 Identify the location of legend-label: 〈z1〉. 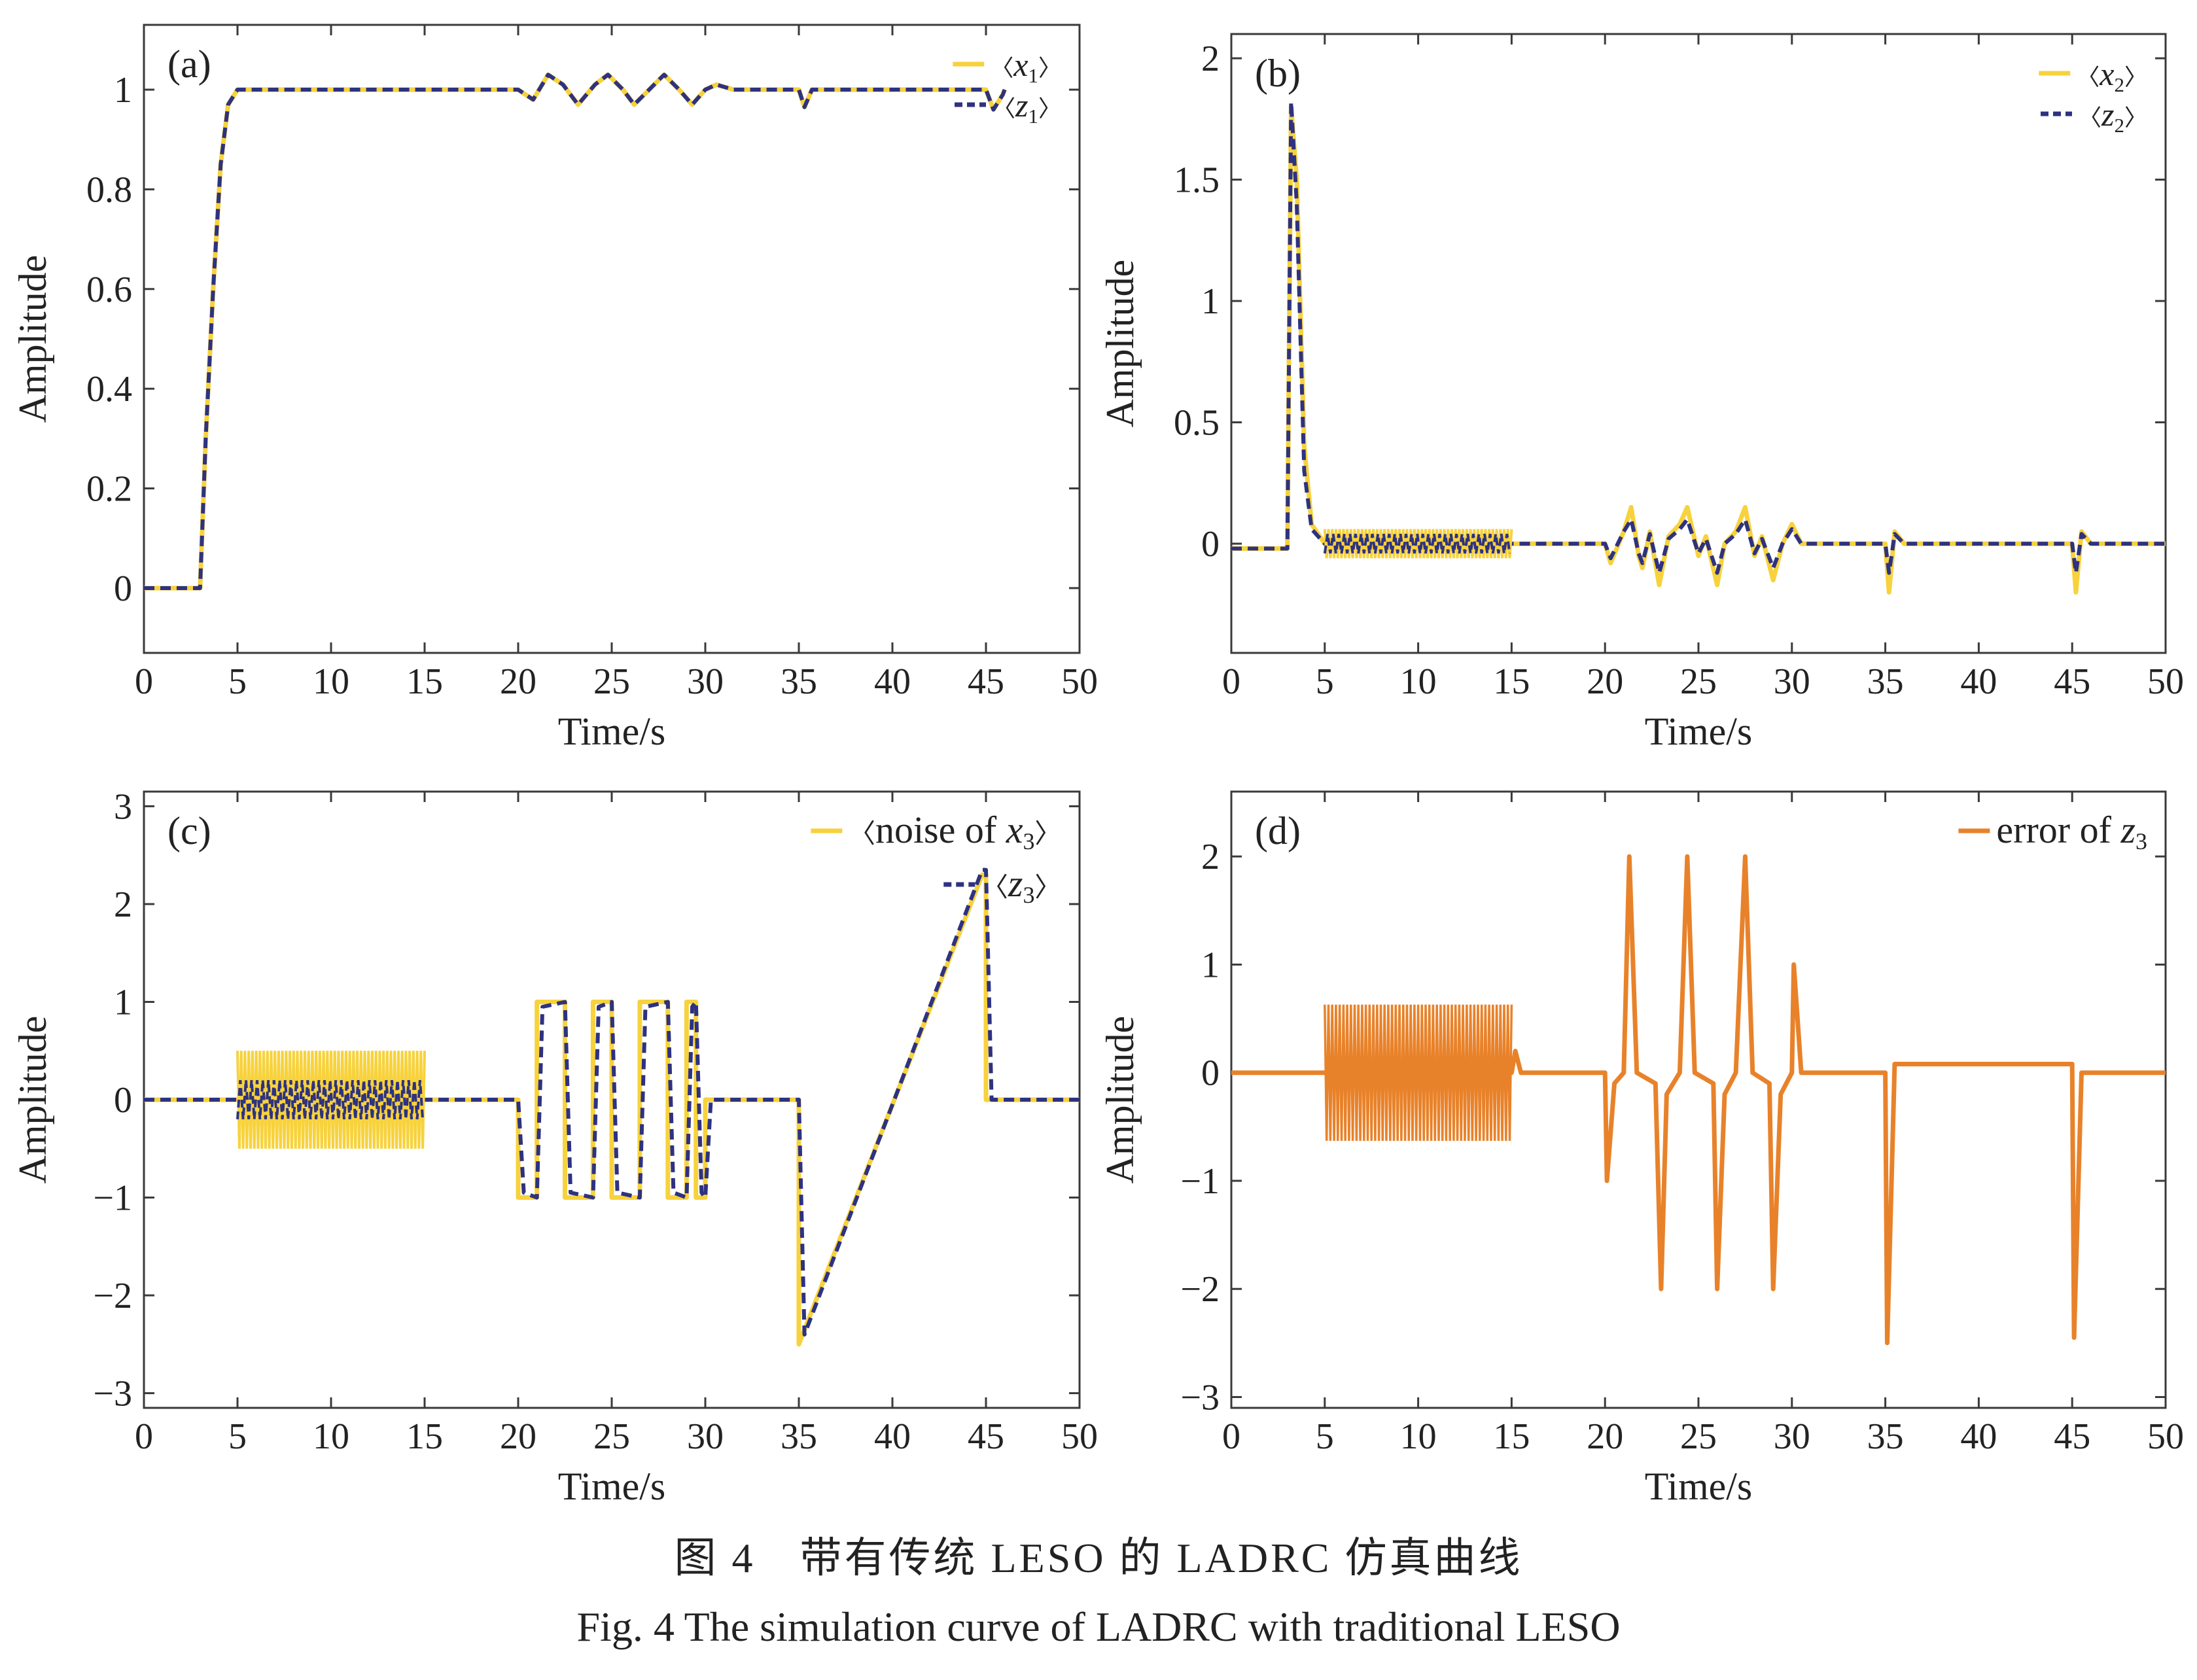
(1027, 107).